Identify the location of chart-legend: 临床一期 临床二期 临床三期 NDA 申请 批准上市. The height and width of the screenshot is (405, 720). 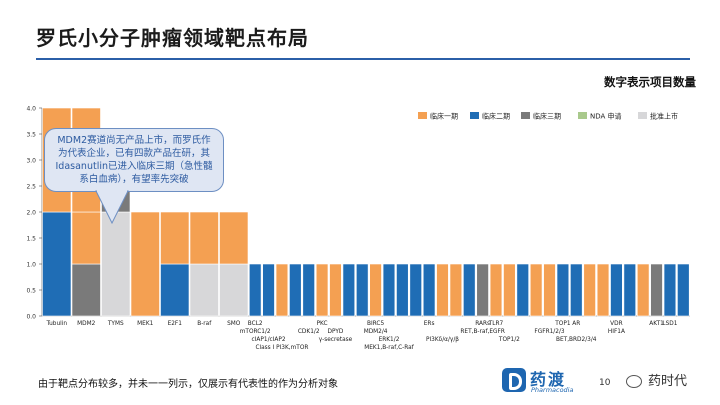
(548, 116).